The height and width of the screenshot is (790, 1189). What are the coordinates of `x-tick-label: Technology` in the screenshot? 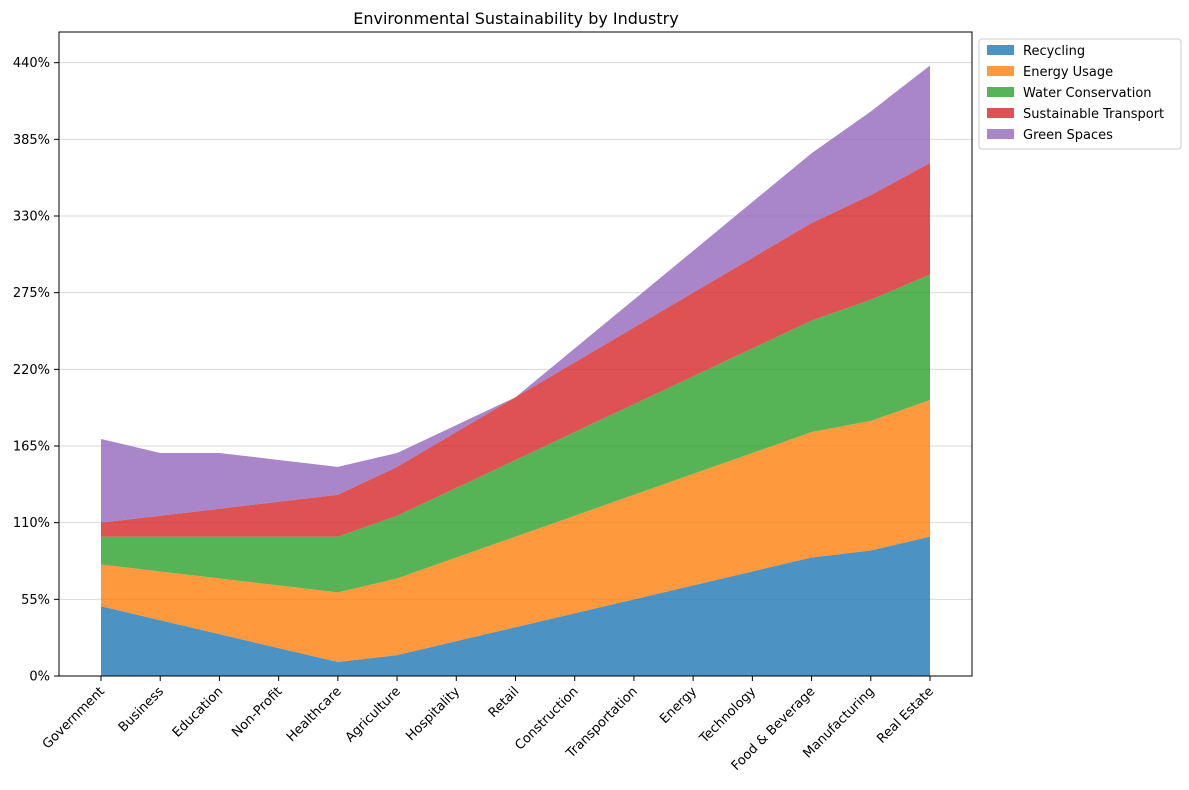 It's located at (727, 715).